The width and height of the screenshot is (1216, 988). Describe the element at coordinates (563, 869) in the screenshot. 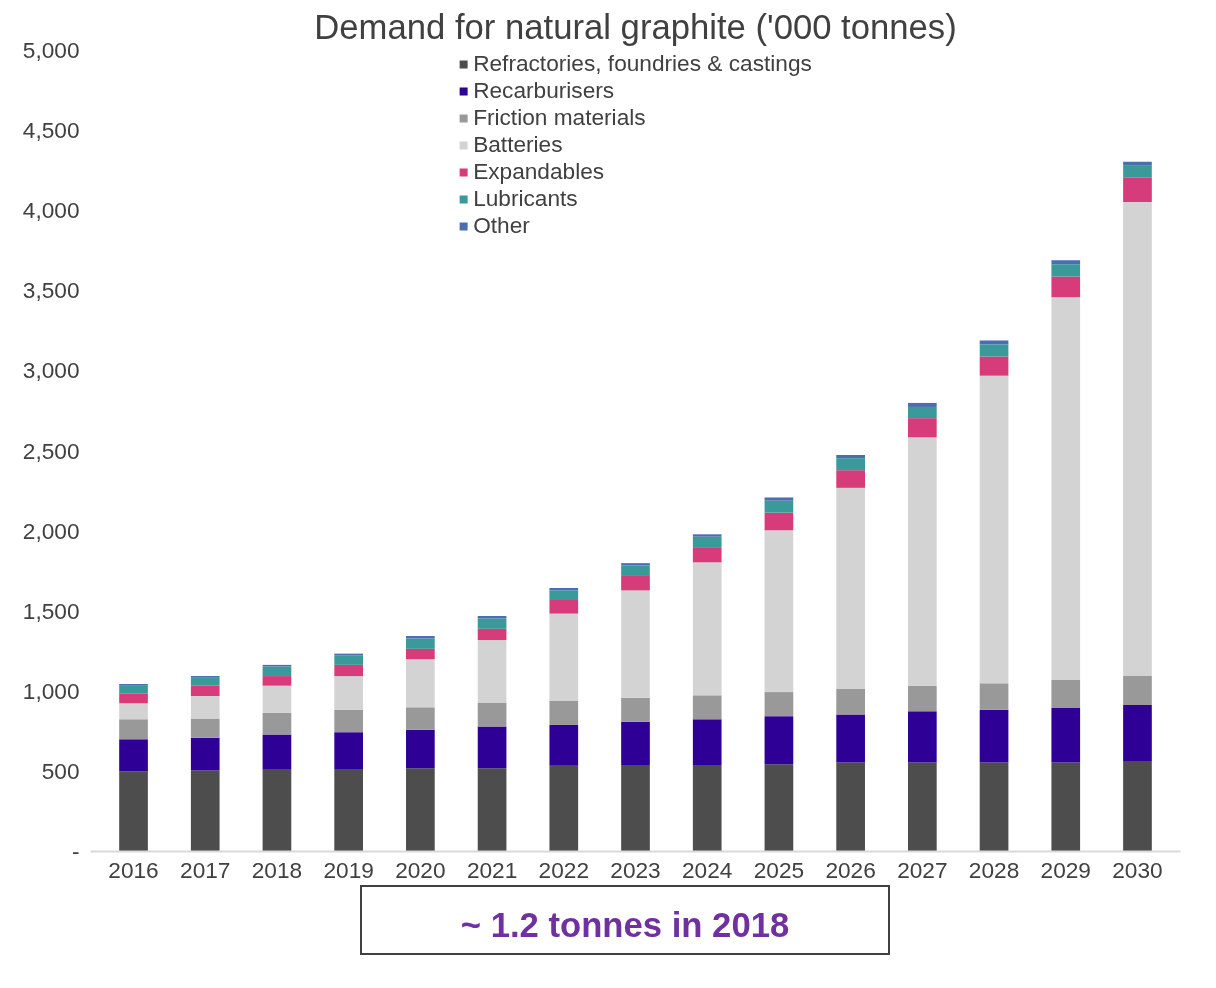

I see `x-tick-label: 2022` at that location.